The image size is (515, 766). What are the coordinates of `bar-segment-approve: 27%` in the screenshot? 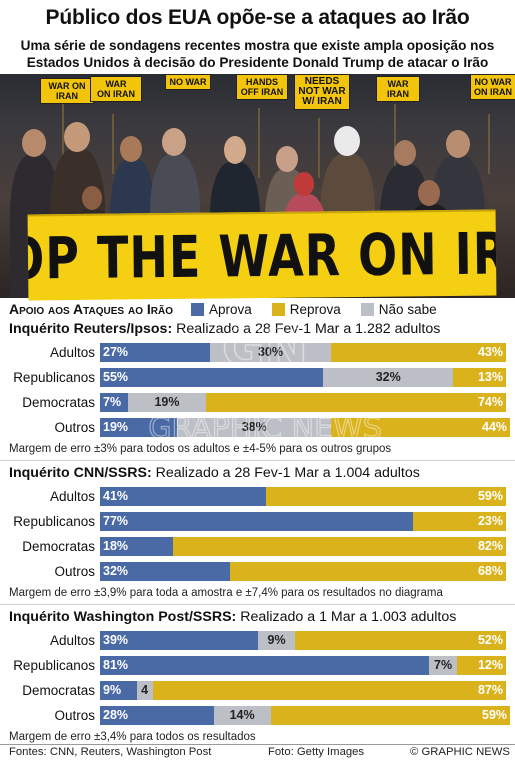 It's located at (155, 352).